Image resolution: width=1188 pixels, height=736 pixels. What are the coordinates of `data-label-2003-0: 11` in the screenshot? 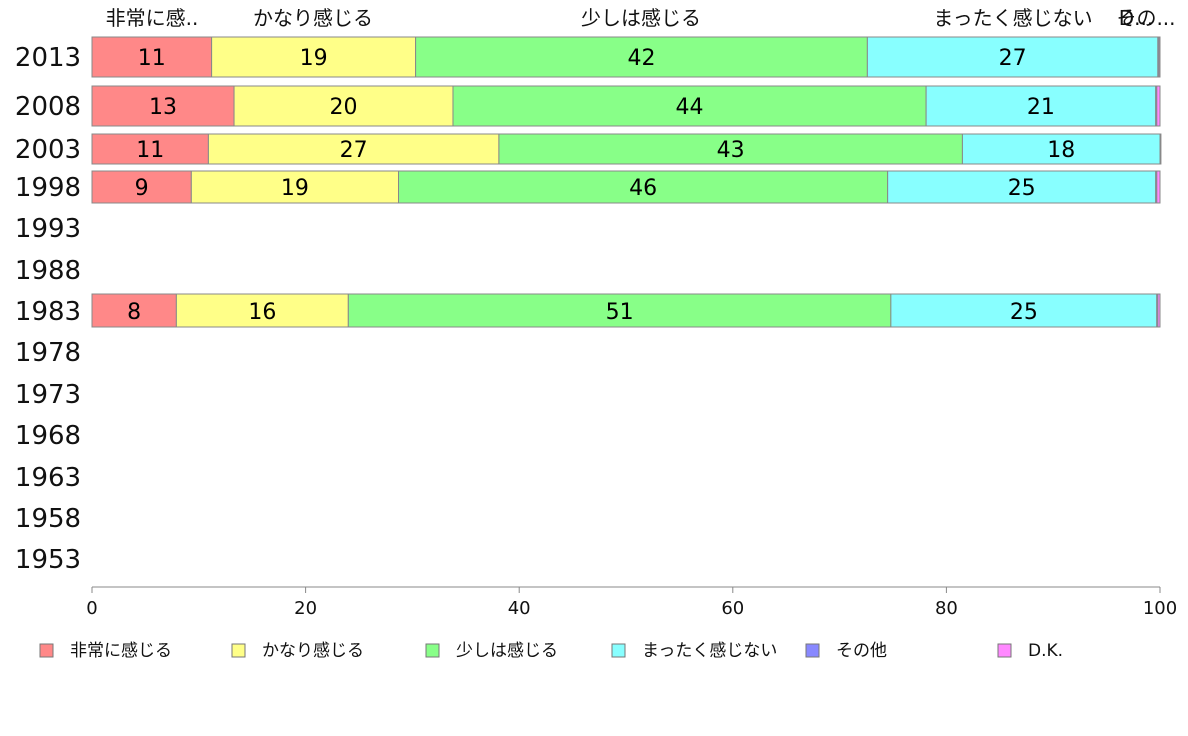 It's located at (150, 150).